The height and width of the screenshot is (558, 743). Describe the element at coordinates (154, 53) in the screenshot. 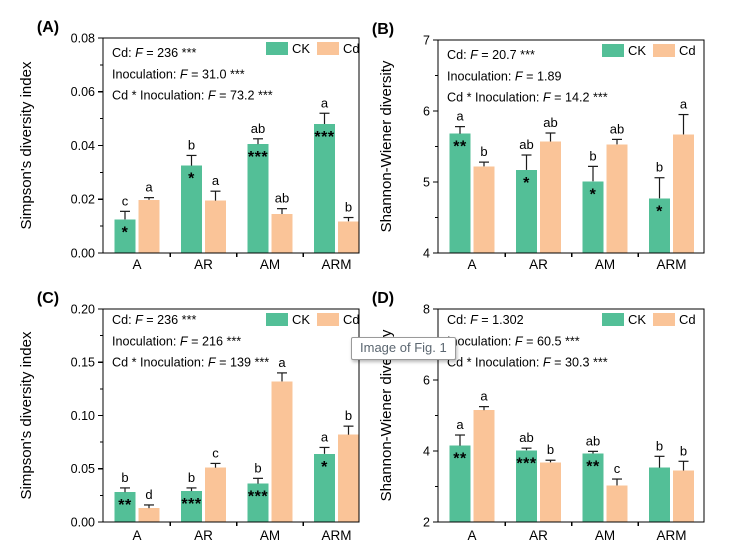

I see `stats-line: Cd: F = 236 ***` at that location.